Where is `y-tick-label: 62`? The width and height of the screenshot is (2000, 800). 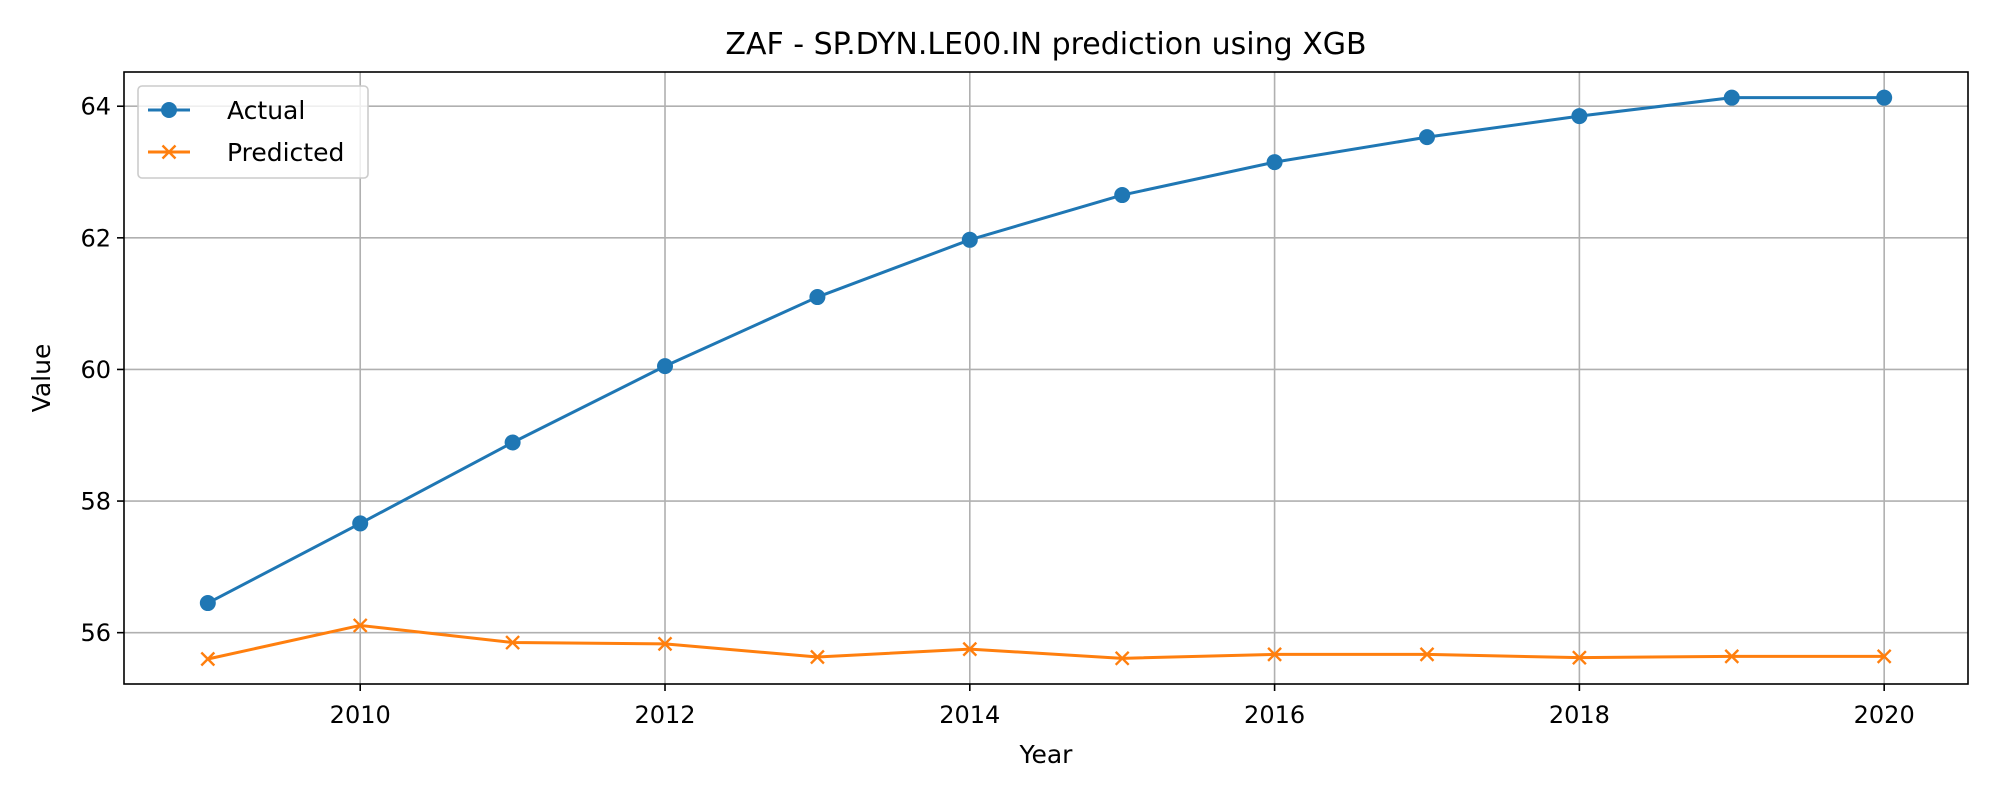
y-tick-label: 62 is located at coordinates (95, 238).